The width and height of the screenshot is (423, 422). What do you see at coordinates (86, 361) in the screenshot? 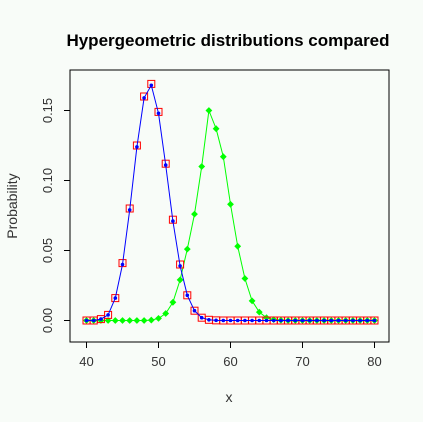
I see `x-tick-label: 40` at bounding box center [86, 361].